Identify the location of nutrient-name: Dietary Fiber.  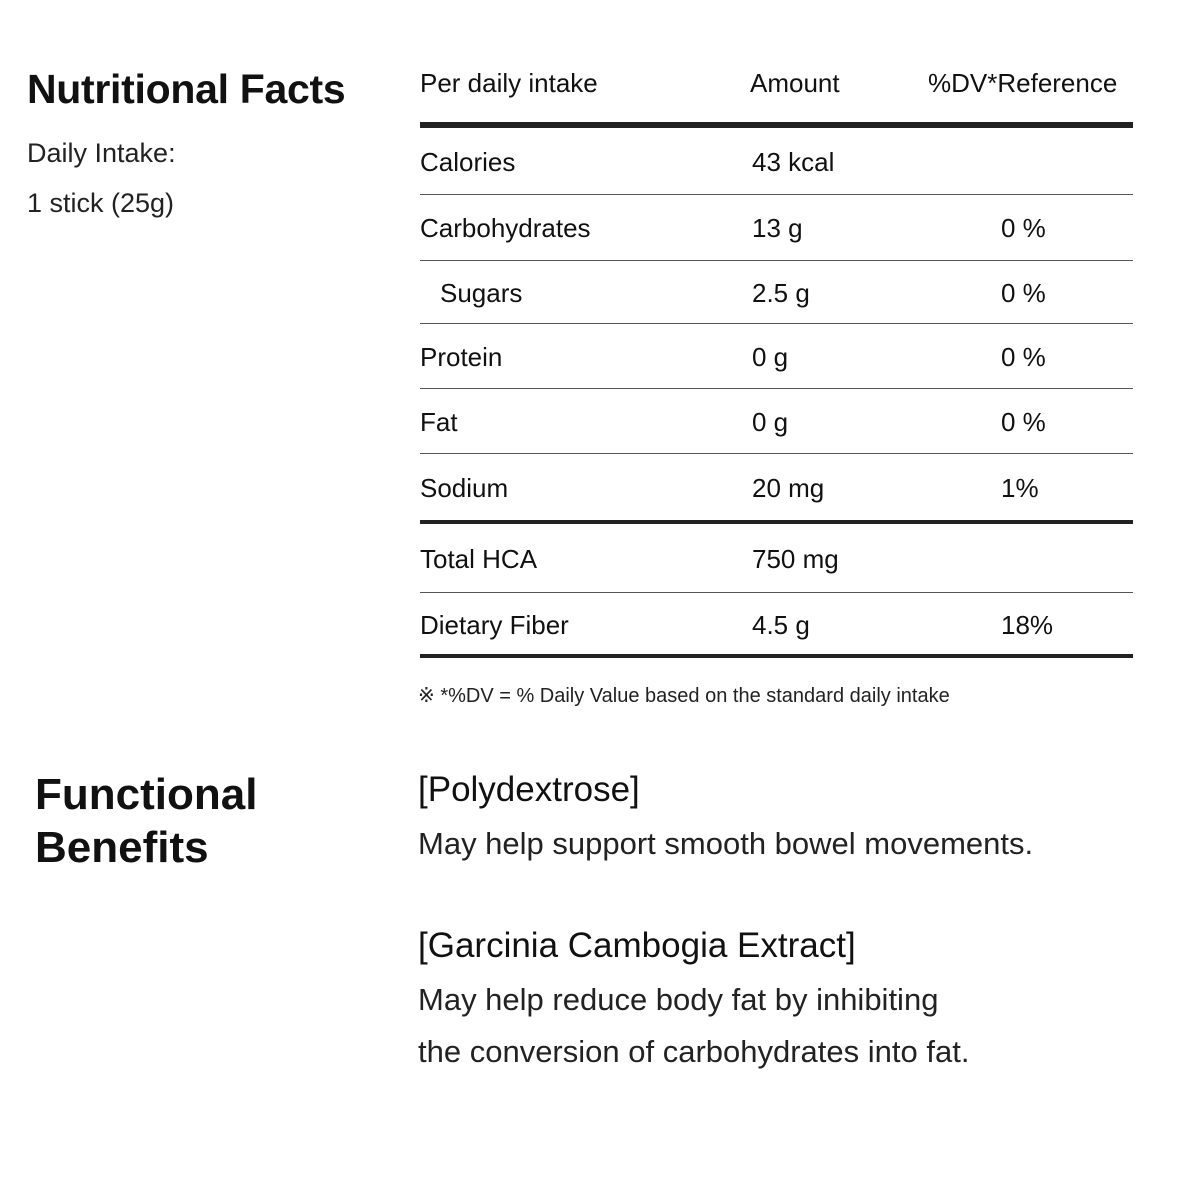
(494, 624).